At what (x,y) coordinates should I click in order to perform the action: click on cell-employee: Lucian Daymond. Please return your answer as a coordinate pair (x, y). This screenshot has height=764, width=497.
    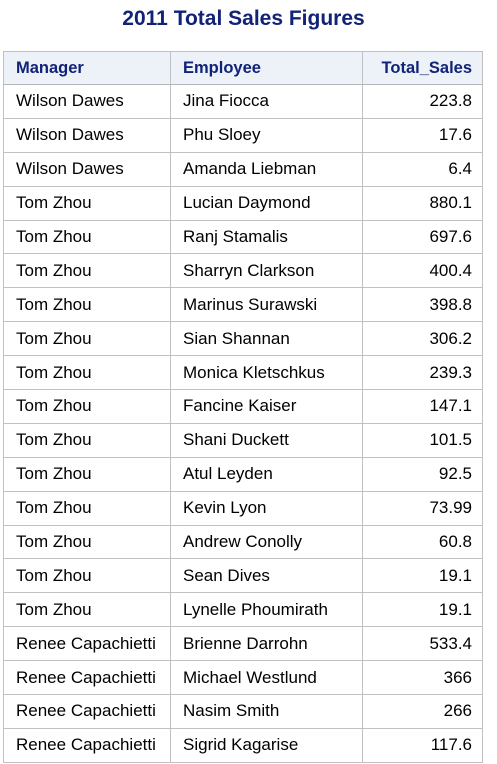
    Looking at the image, I should click on (266, 203).